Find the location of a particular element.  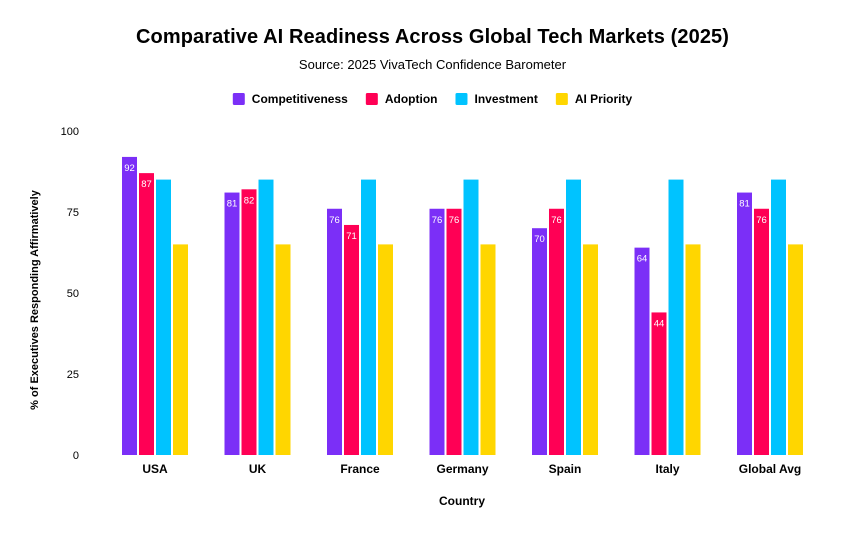

bar-ai-priority-uk is located at coordinates (283, 349).